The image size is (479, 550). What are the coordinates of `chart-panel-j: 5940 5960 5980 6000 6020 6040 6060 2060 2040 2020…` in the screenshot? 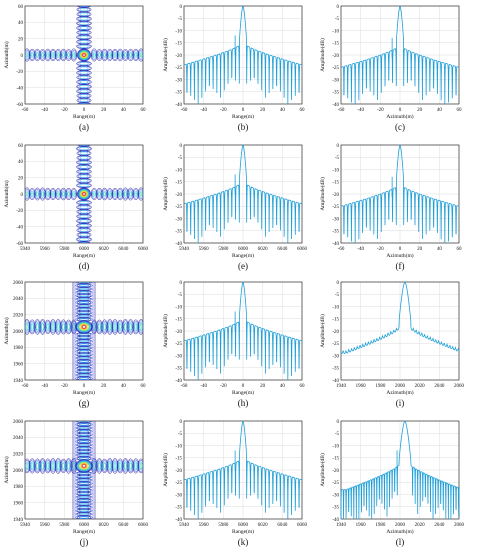 It's located at (76, 478).